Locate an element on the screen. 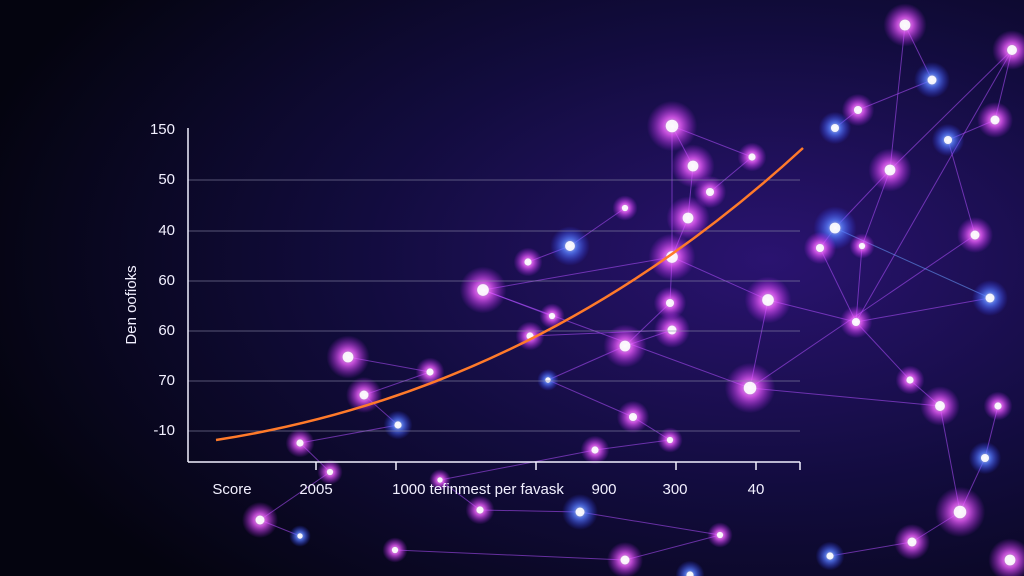 This screenshot has width=1024, height=576. y-tick-label: 150 is located at coordinates (162, 129).